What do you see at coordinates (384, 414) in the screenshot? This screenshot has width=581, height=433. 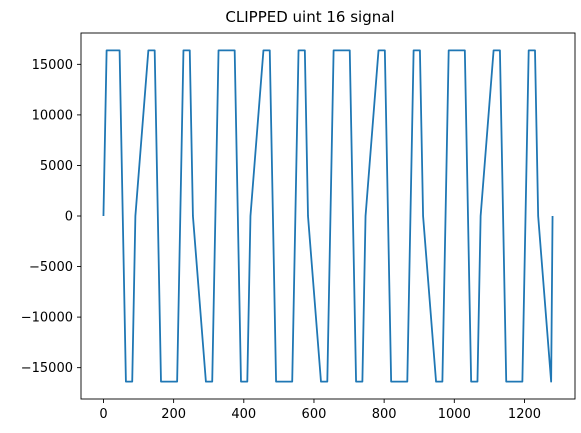 I see `x-tick-label: 800` at bounding box center [384, 414].